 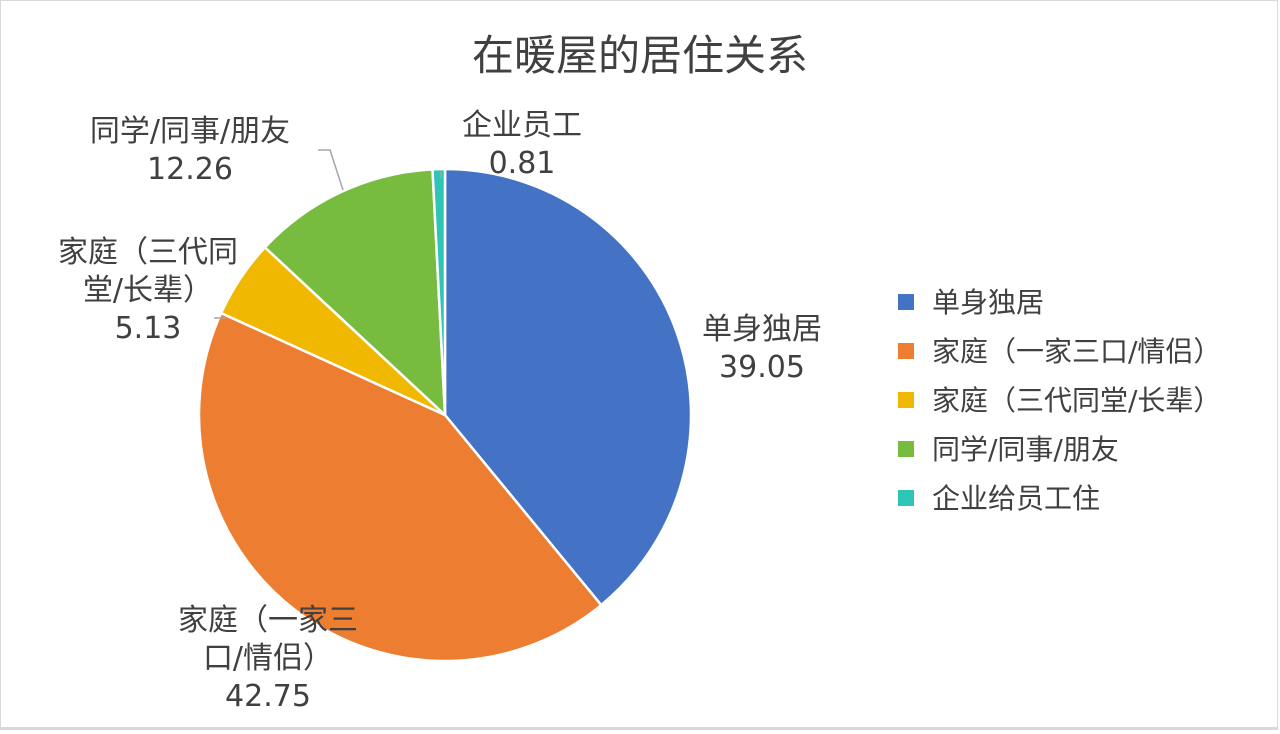 What do you see at coordinates (268, 696) in the screenshot?
I see `data-label-1-line-2: 42.75` at bounding box center [268, 696].